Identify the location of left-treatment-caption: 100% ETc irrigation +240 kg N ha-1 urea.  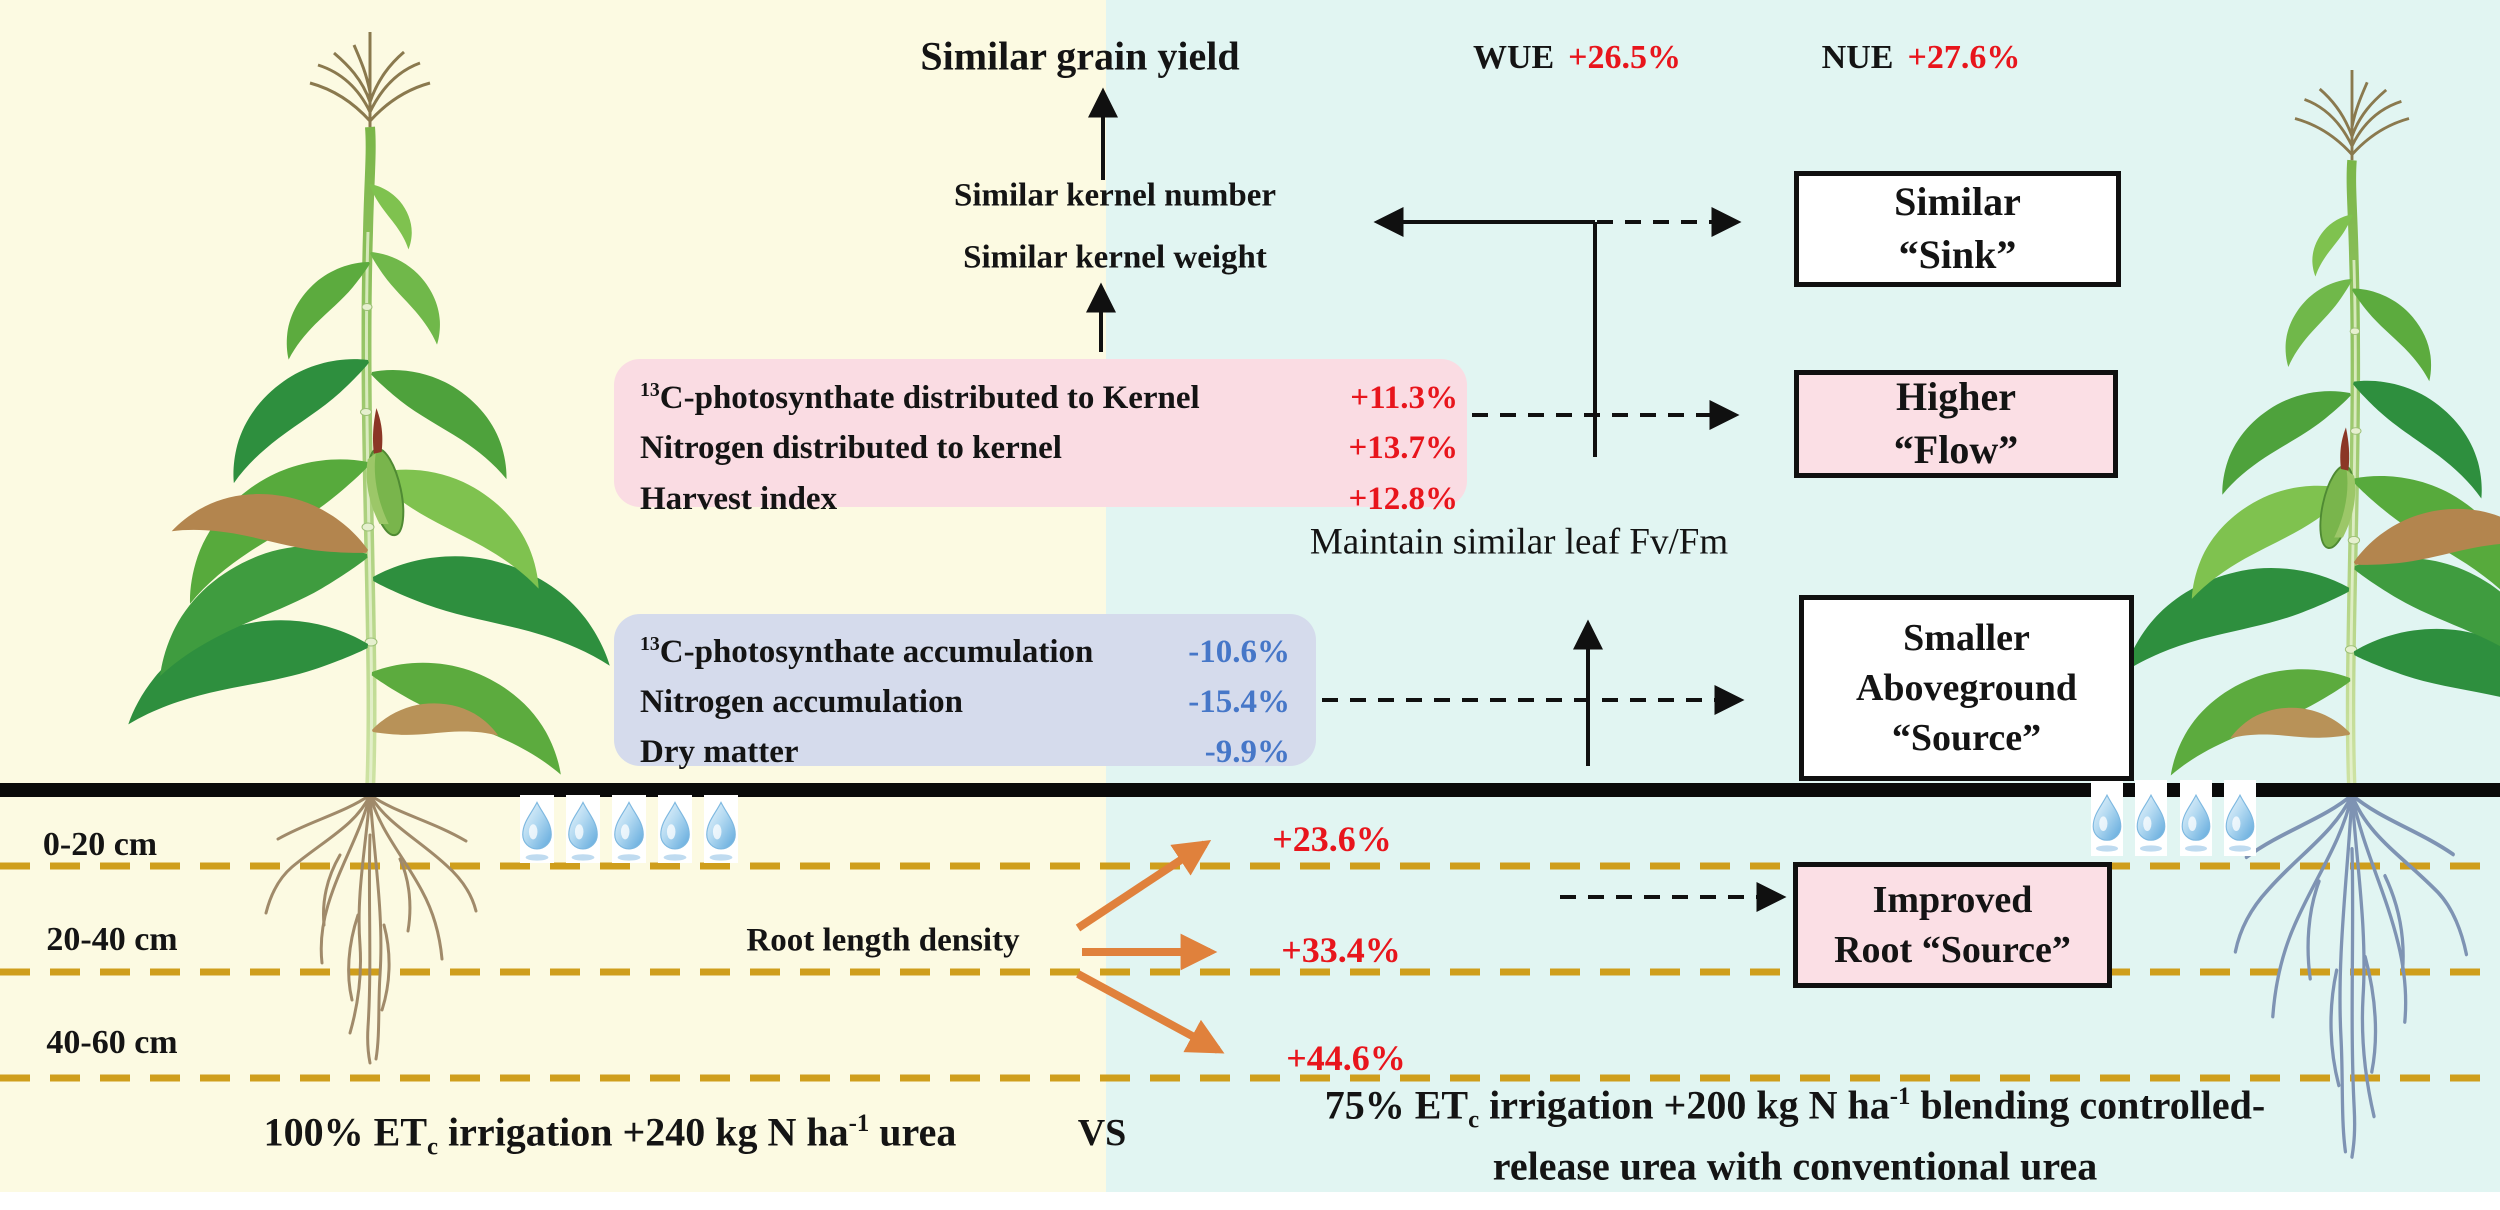
(610, 1135).